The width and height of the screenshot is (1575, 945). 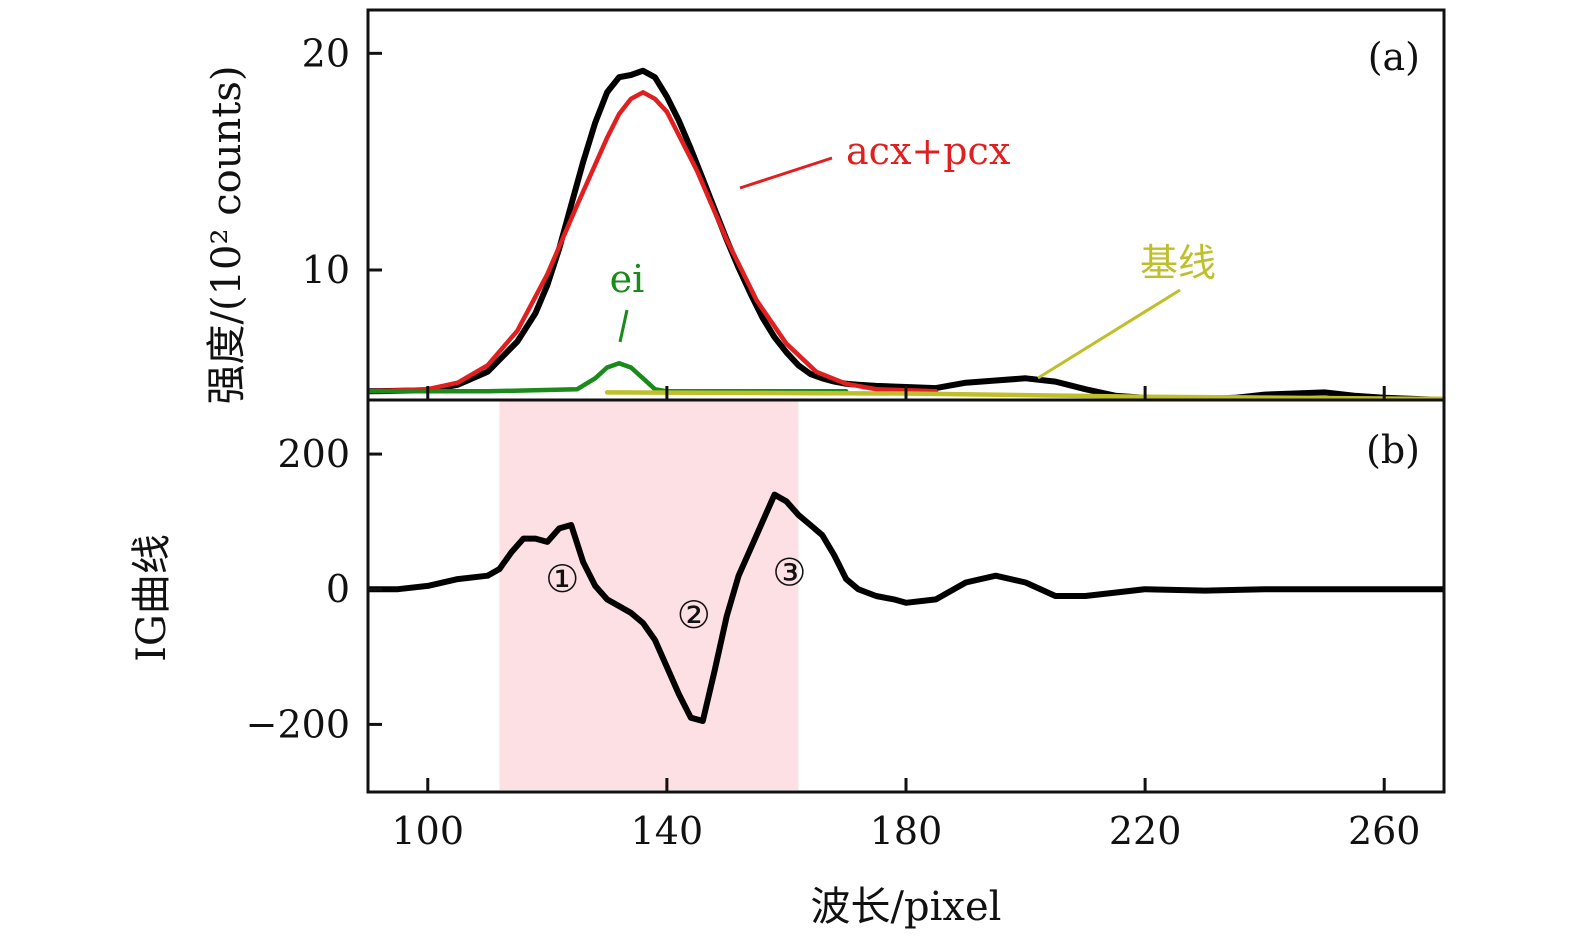 What do you see at coordinates (1384, 831) in the screenshot?
I see `x-tick-label: 260` at bounding box center [1384, 831].